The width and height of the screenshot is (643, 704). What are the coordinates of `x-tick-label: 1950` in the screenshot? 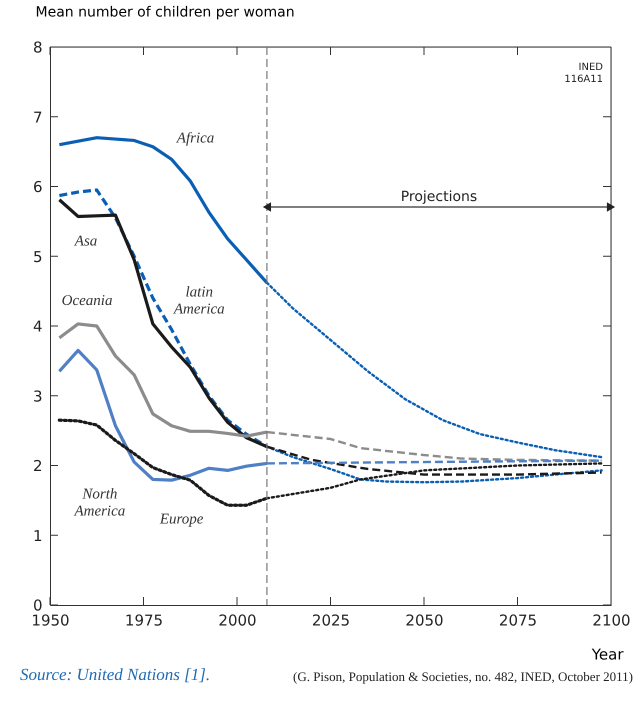 It's located at (50, 621).